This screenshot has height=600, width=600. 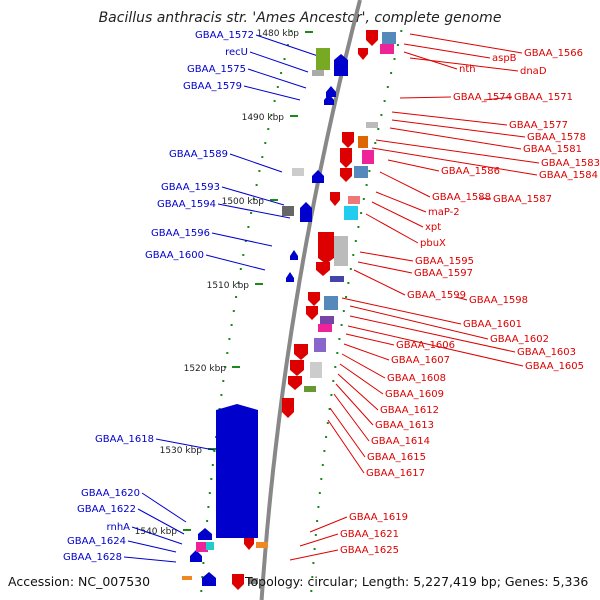 What do you see at coordinates (552, 149) in the screenshot?
I see `right-gene-label: GBAA_1581` at bounding box center [552, 149].